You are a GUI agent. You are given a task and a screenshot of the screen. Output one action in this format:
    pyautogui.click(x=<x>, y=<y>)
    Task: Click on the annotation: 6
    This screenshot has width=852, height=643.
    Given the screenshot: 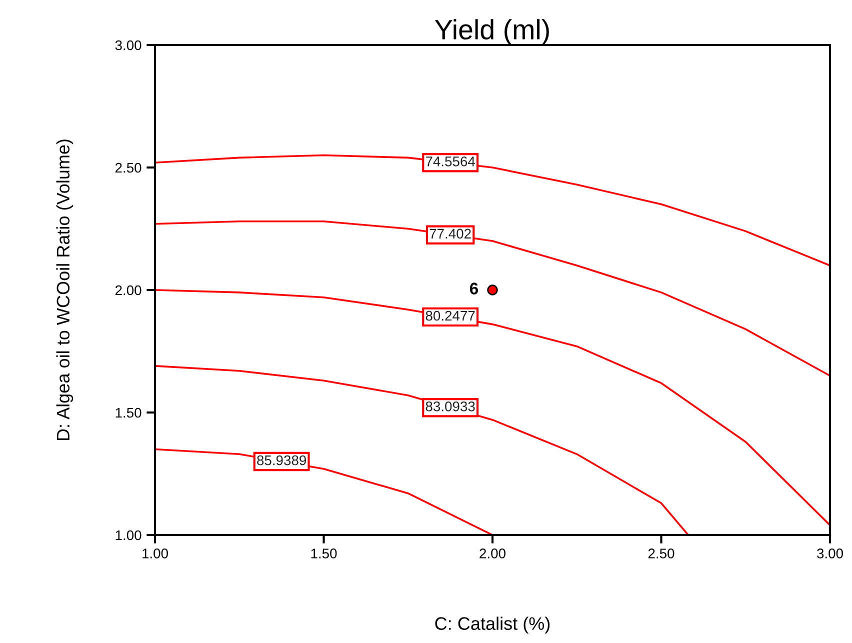 What is the action you would take?
    pyautogui.click(x=474, y=288)
    